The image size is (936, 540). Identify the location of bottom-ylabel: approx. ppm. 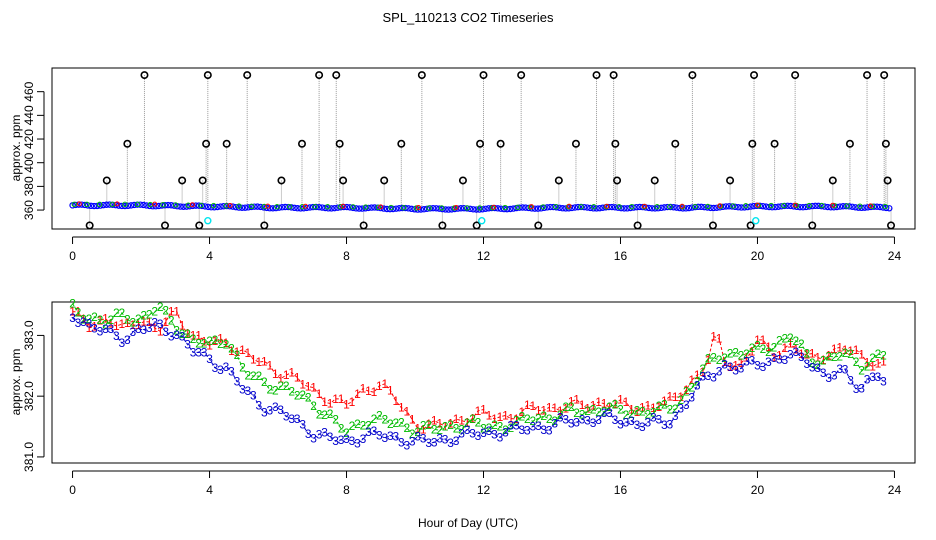
(16, 382).